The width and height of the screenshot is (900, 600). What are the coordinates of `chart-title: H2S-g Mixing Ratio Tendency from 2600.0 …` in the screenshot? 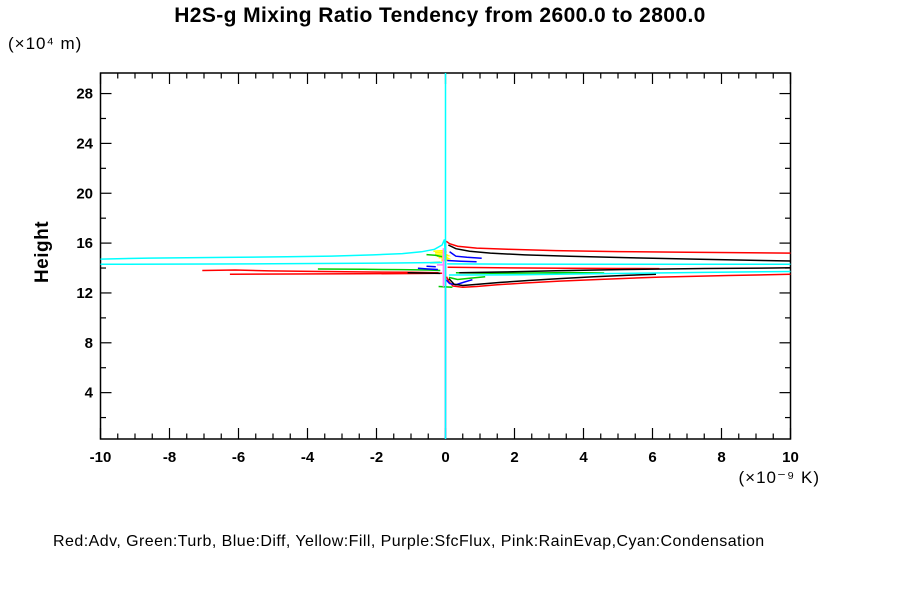 It's located at (440, 15).